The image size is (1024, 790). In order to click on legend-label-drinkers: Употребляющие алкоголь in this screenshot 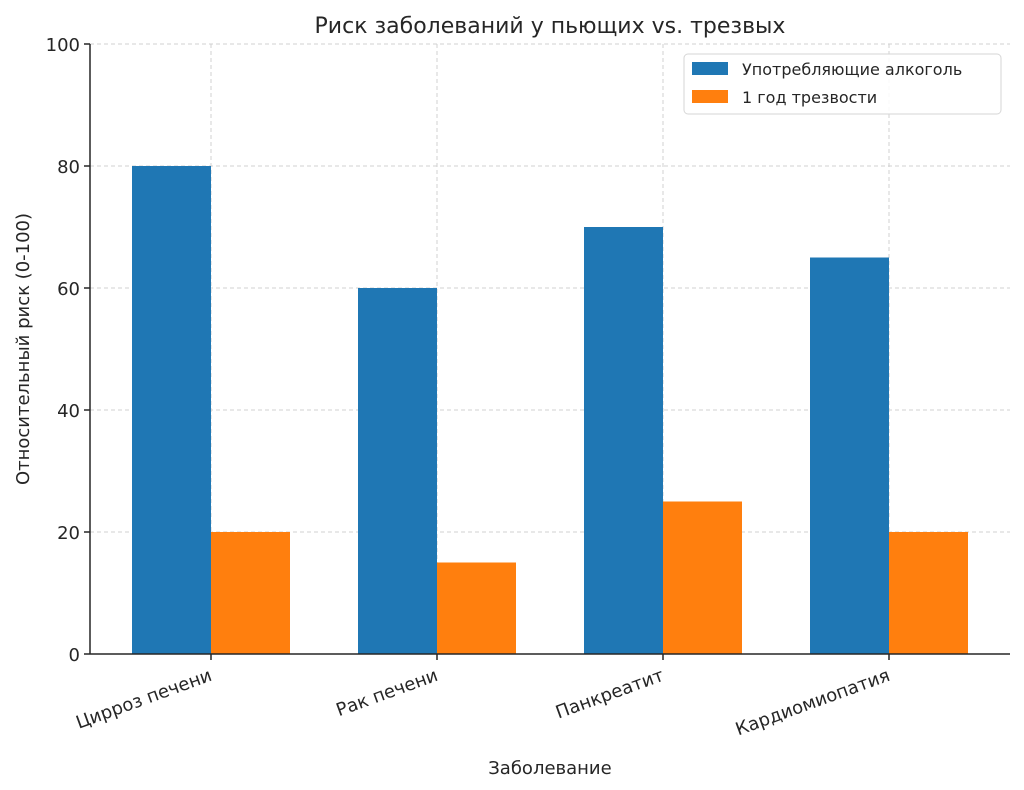, I will do `click(852, 69)`.